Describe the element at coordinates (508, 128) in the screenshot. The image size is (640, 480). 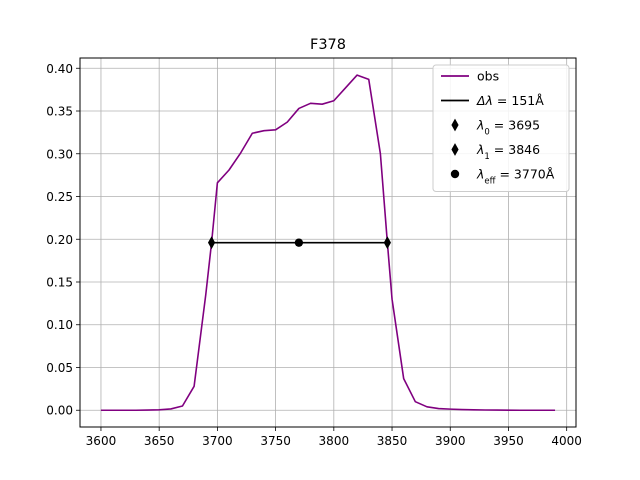
I see `legend-label: λ0 = 3695` at that location.